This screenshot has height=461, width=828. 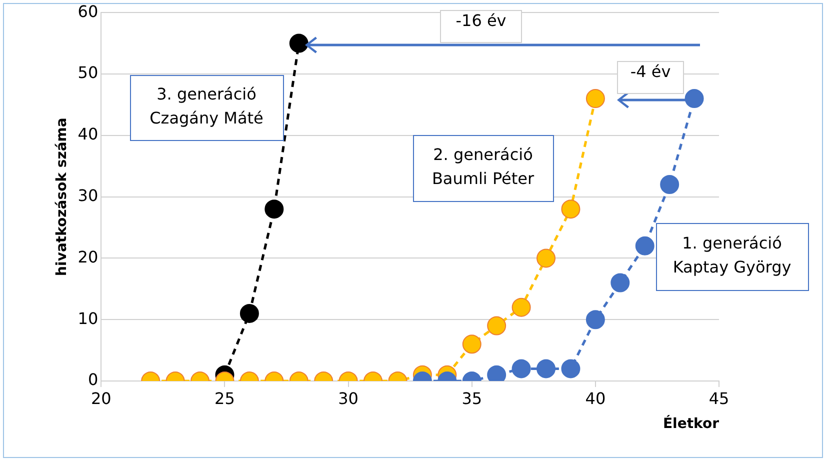 What do you see at coordinates (207, 106) in the screenshot?
I see `series-label: 3. generáció Czagány Máté` at bounding box center [207, 106].